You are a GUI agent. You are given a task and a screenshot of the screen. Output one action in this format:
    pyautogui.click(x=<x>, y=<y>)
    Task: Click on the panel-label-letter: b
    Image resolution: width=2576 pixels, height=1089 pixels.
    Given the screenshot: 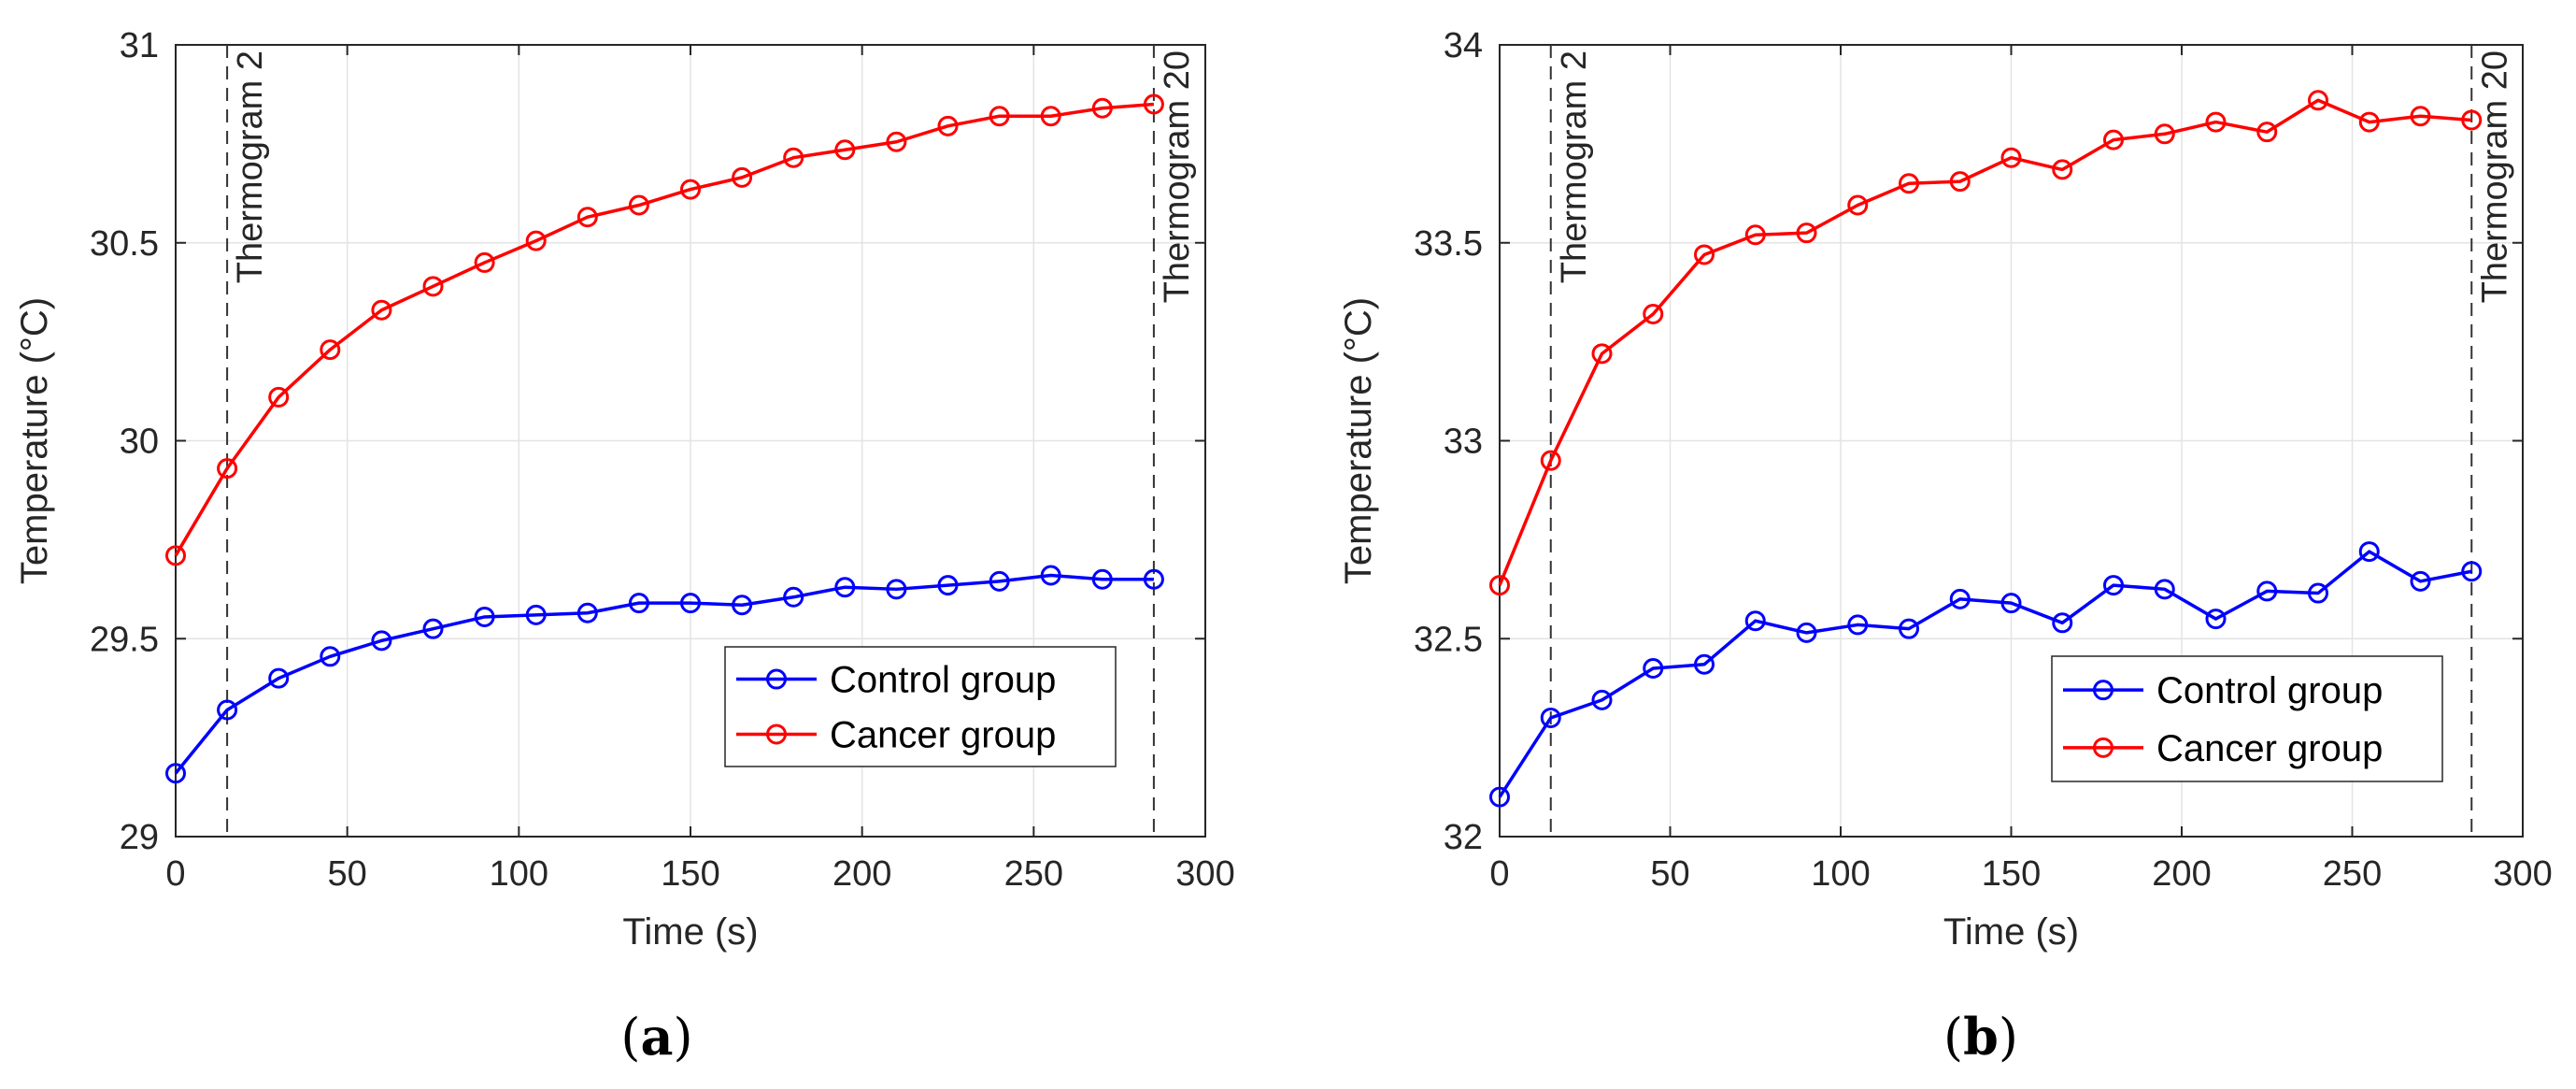 What is the action you would take?
    pyautogui.click(x=1981, y=1037)
    